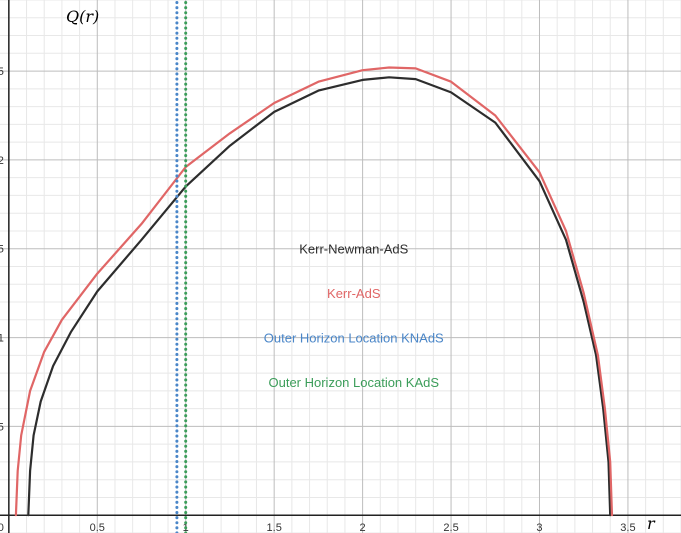  I want to click on legend-entry-3: Outer Horizon Location KNAdS, so click(354, 338).